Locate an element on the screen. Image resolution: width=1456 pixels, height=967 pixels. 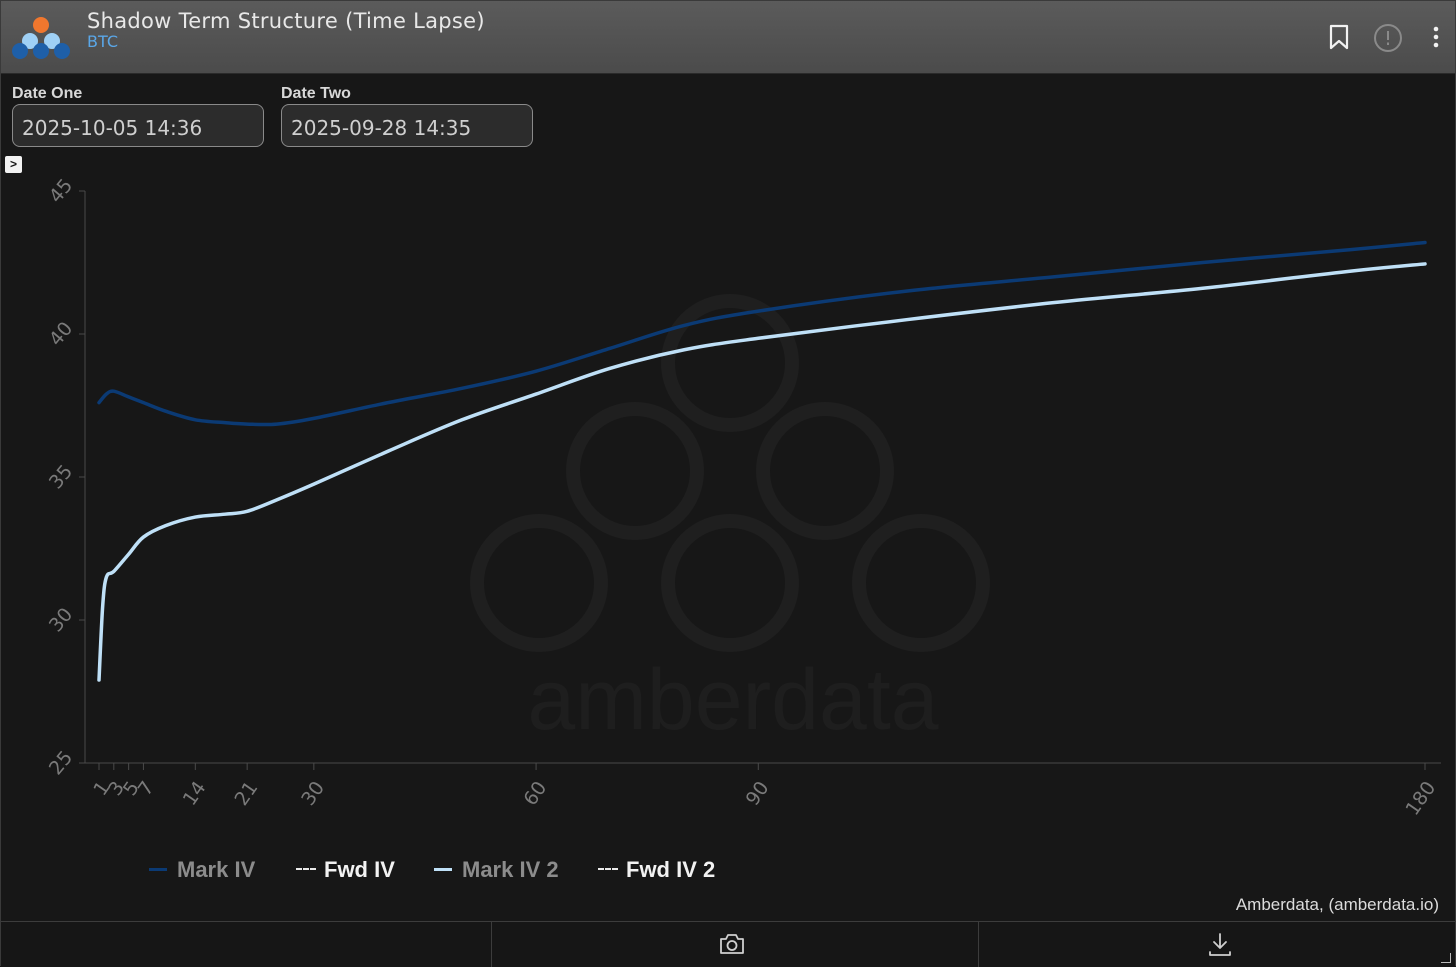
y-tick-label: 40 is located at coordinates (61, 334).